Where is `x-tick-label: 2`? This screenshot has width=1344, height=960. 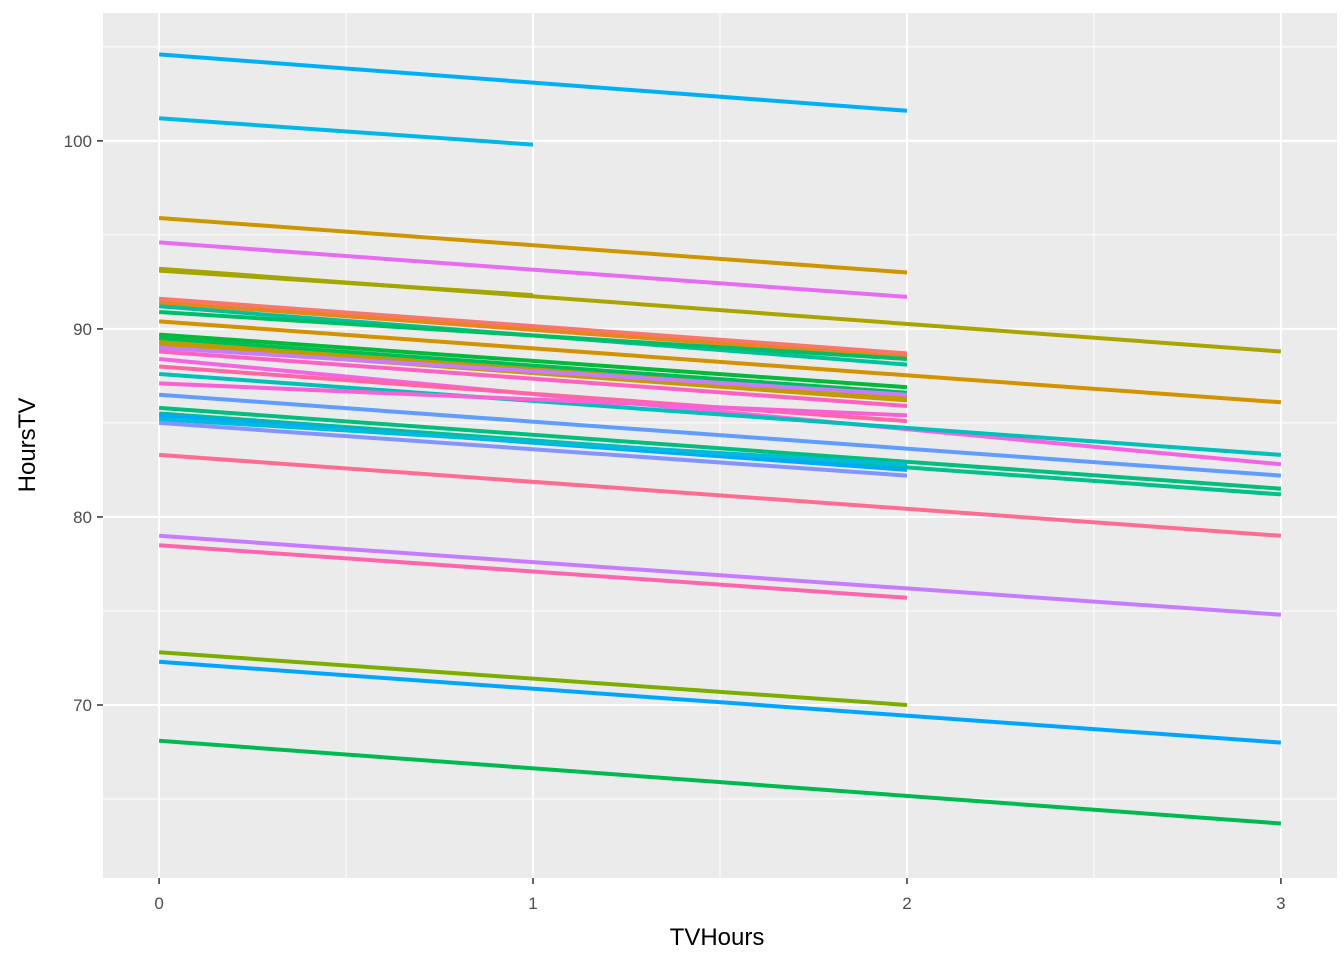 x-tick-label: 2 is located at coordinates (906, 903).